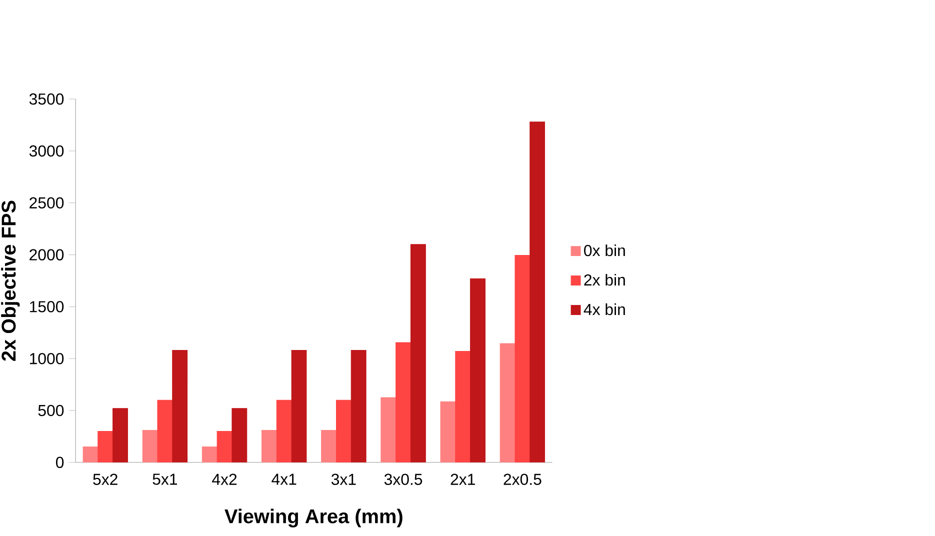 This screenshot has height=536, width=935. What do you see at coordinates (462, 479) in the screenshot?
I see `x-tick-label: 2x1` at bounding box center [462, 479].